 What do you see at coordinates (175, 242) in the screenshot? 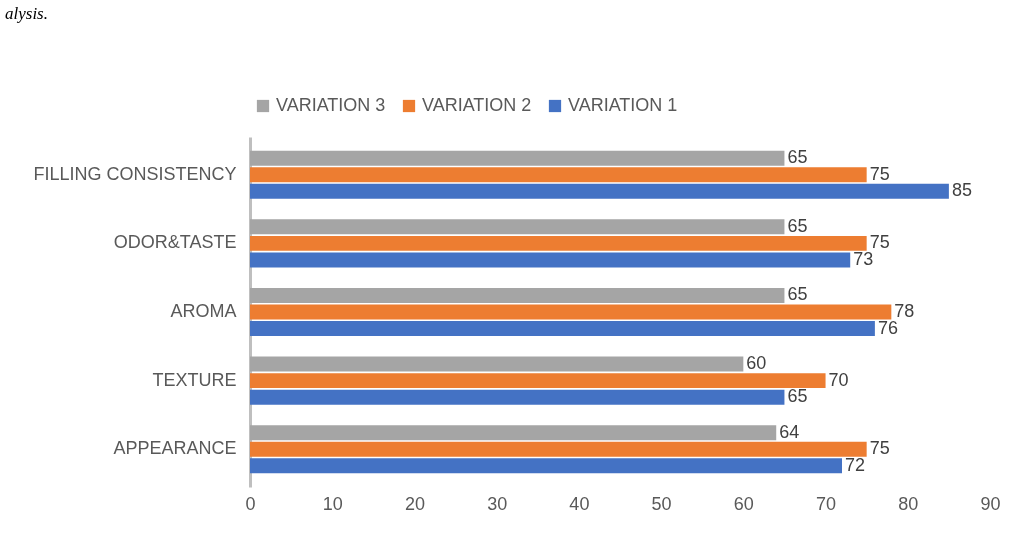
I see `y-tick-label: ODOR&TASTE` at bounding box center [175, 242].